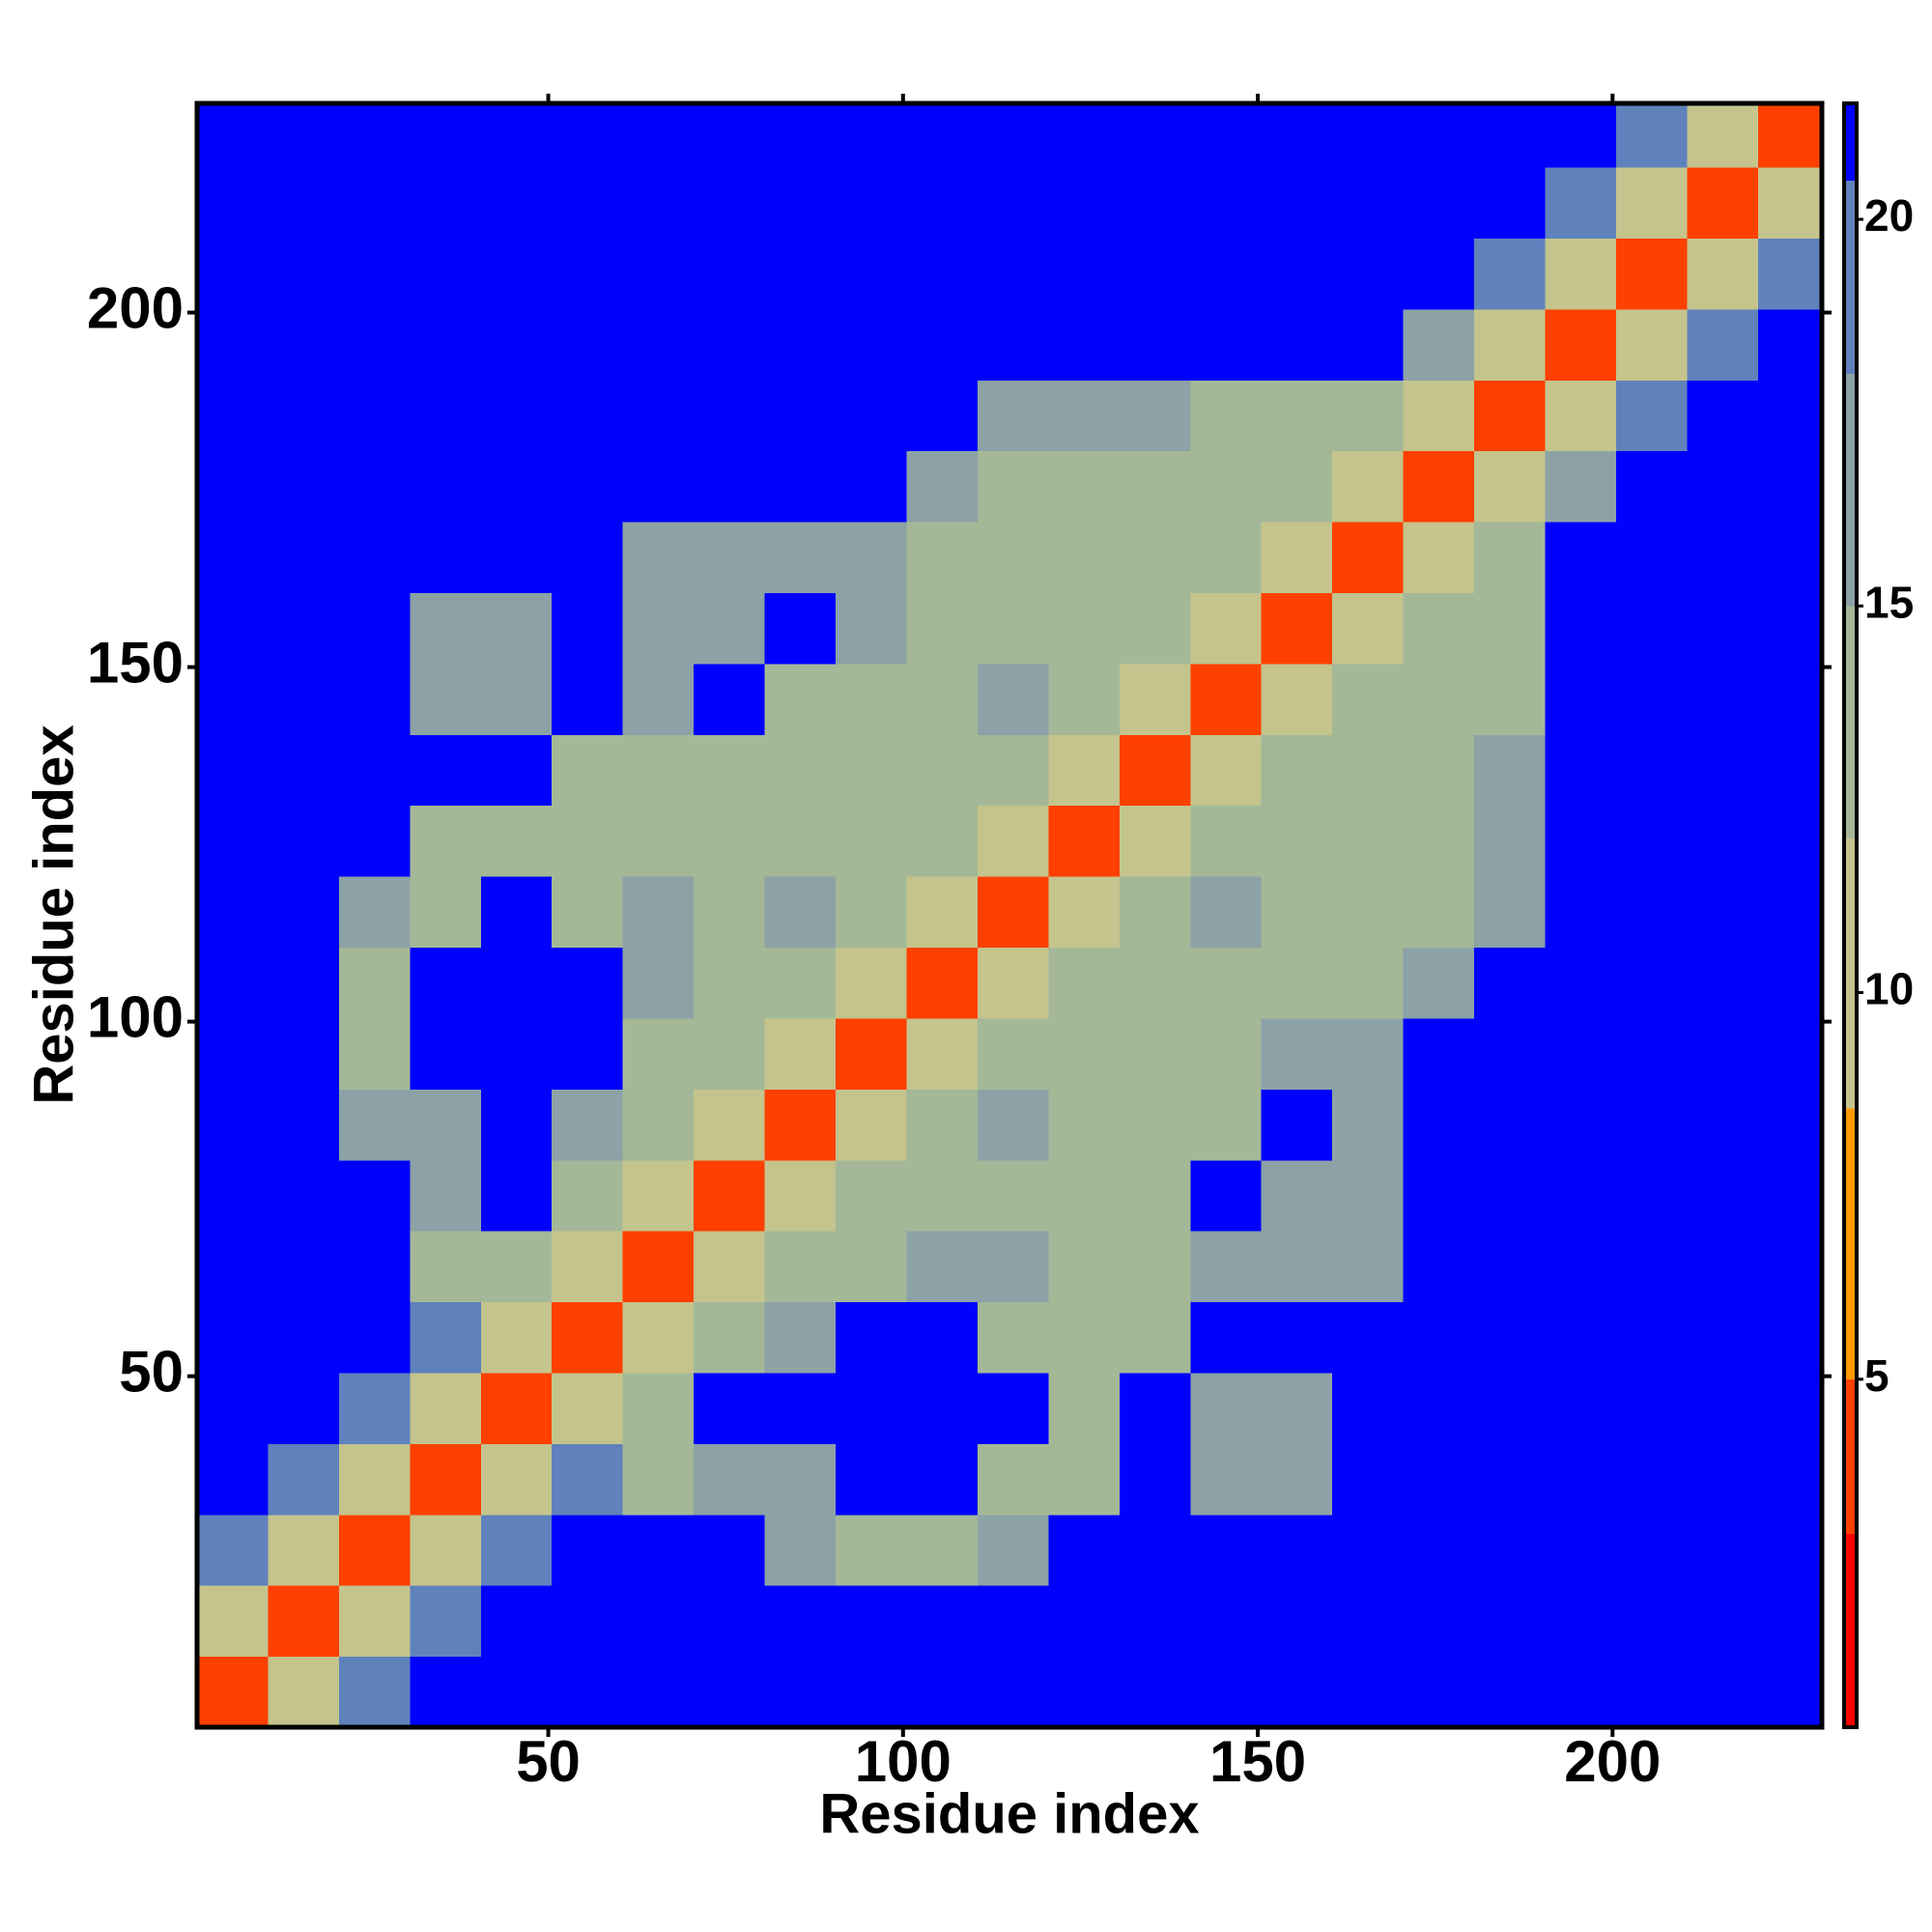 The image size is (1932, 1932). What do you see at coordinates (1889, 989) in the screenshot?
I see `colorbar-tick-label: 10` at bounding box center [1889, 989].